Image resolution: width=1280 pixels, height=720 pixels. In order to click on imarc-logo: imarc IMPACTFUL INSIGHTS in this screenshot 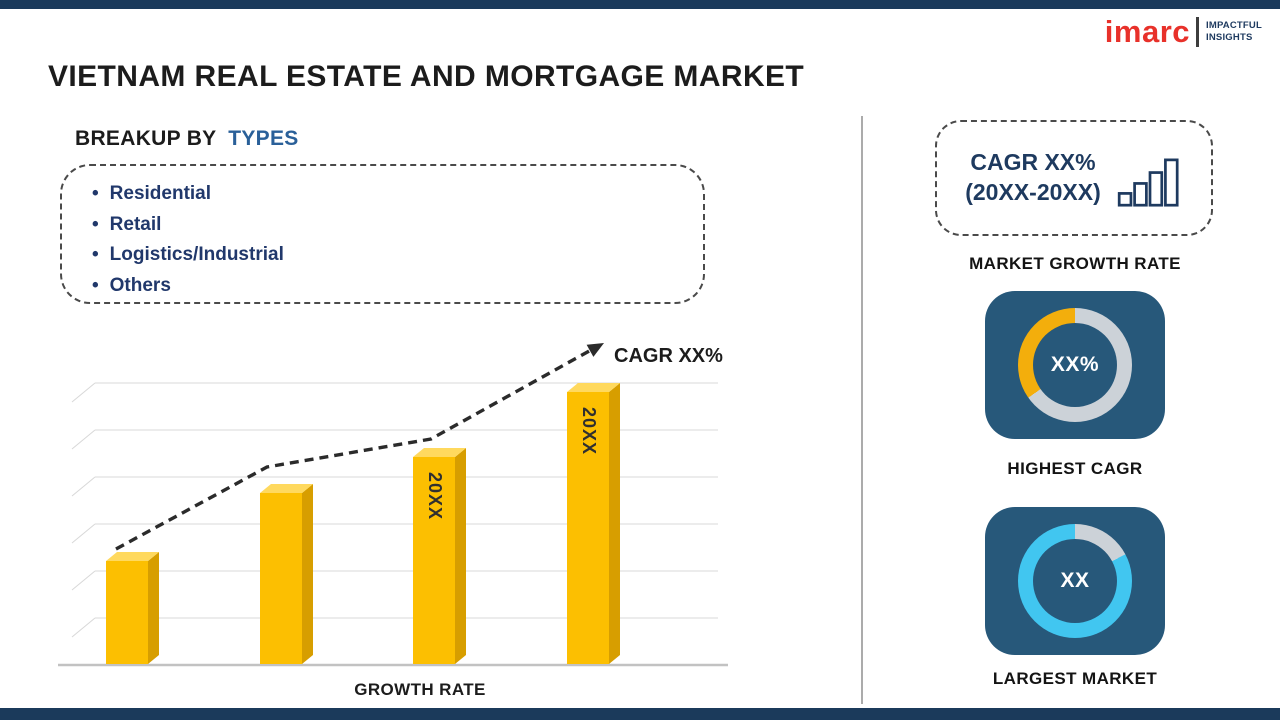, I will do `click(1183, 31)`.